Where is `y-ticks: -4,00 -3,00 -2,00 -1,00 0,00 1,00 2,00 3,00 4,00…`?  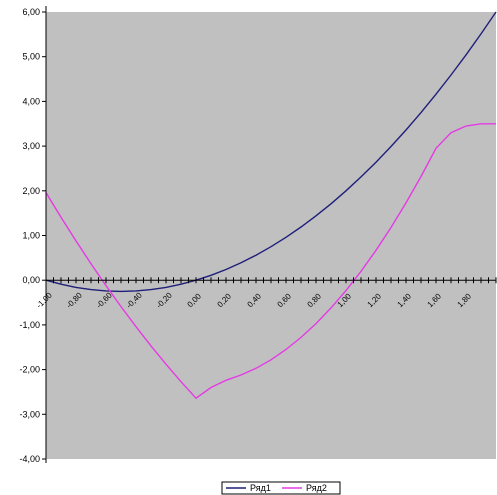
y-ticks: -4,00 -3,00 -2,00 -1,00 0,00 1,00 2,00 3,00 4,00… is located at coordinates (32, 235).